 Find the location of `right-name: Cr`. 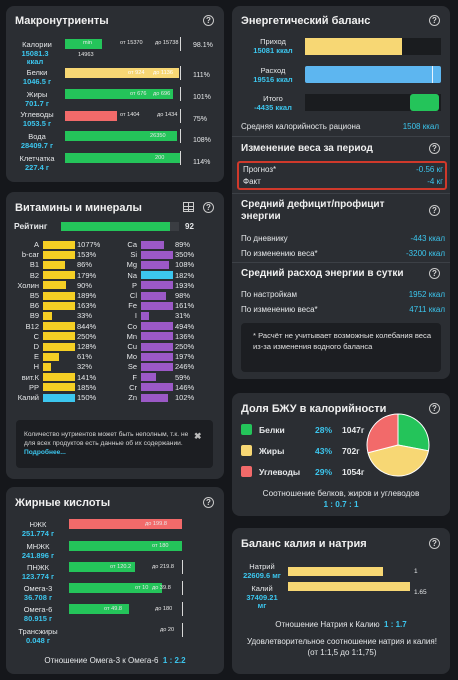

right-name: Cr is located at coordinates (133, 387).